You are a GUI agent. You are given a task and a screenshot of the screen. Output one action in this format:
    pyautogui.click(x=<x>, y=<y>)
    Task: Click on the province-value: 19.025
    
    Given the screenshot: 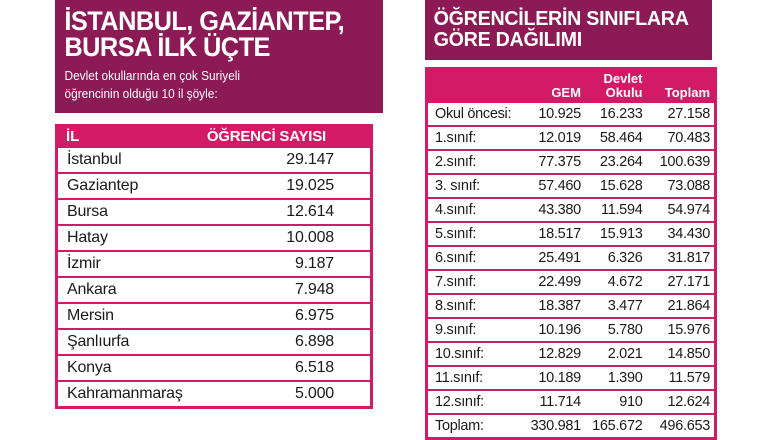 What is the action you would take?
    pyautogui.click(x=310, y=186)
    